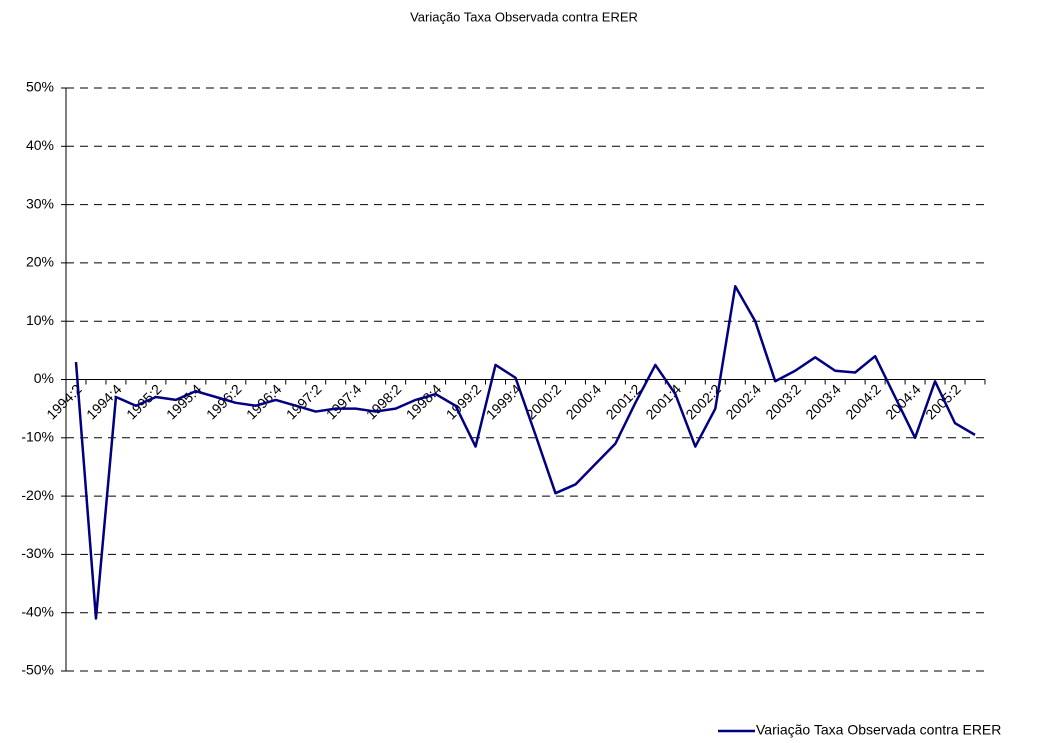  I want to click on x-tick-label: 2004:2, so click(863, 402).